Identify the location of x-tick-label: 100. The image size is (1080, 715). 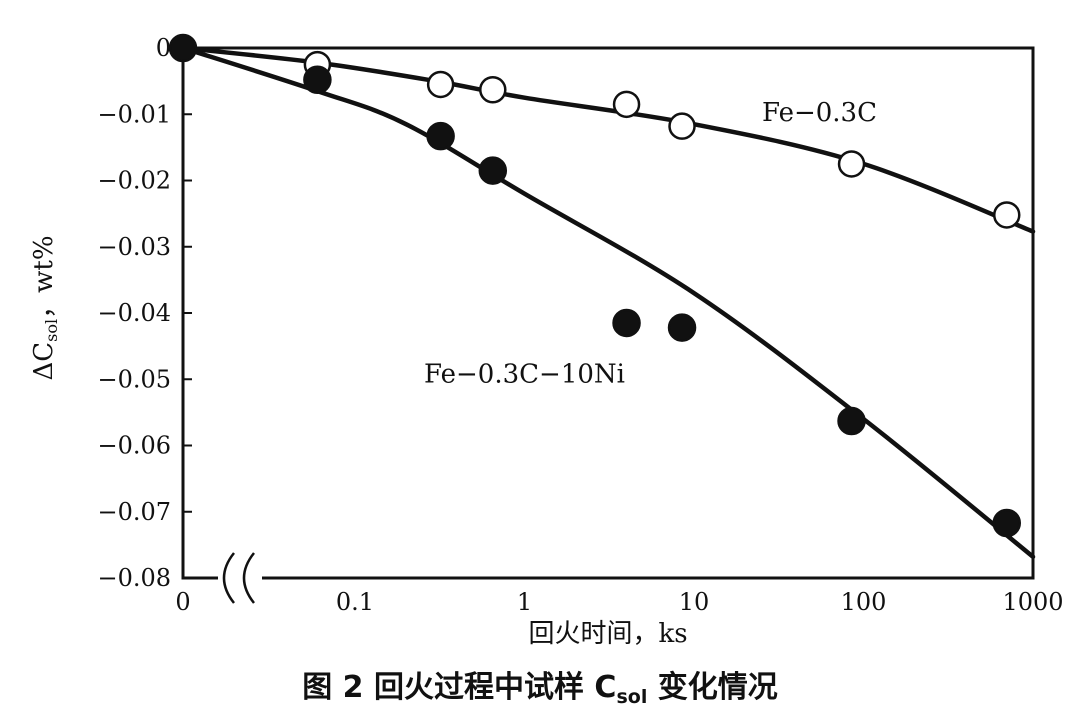
(864, 602).